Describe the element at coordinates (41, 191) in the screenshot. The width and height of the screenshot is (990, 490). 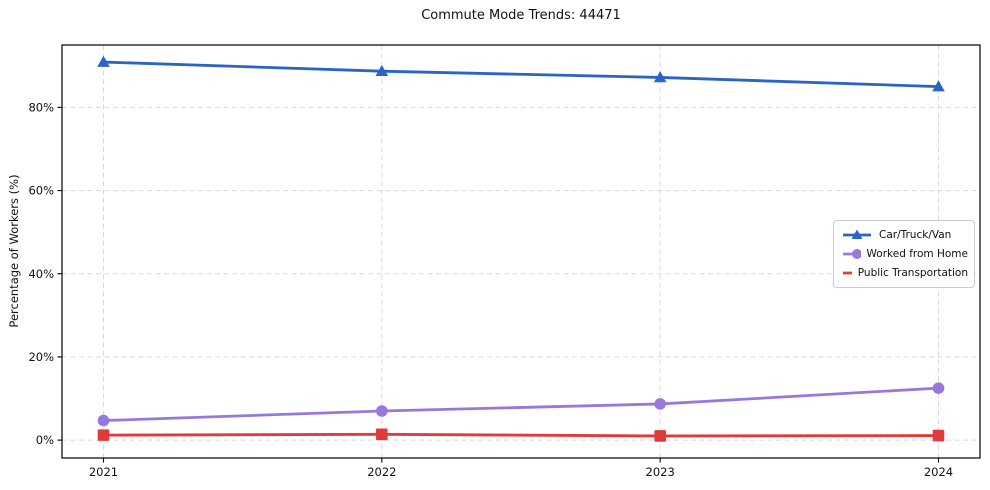
I see `y-tick-label: 60%` at that location.